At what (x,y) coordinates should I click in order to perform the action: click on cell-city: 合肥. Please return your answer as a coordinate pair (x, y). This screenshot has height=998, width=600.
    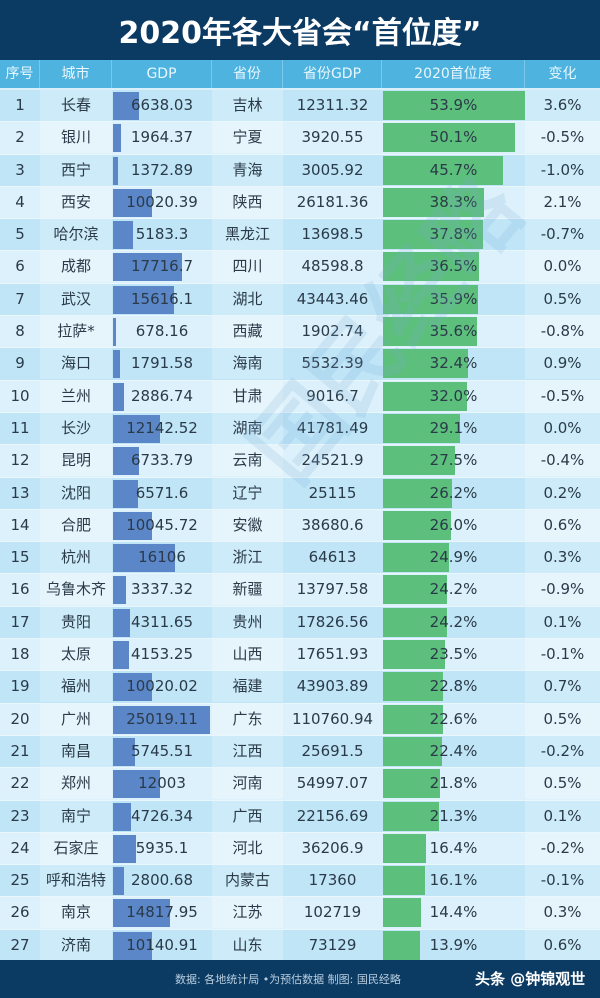
    Looking at the image, I should click on (75, 524).